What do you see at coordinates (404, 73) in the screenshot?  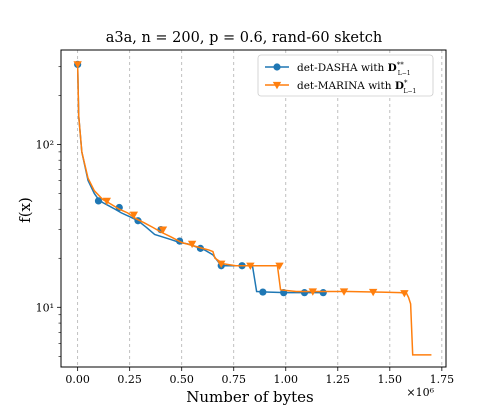 I see `legend-dasha-sub: L−1` at bounding box center [404, 73].